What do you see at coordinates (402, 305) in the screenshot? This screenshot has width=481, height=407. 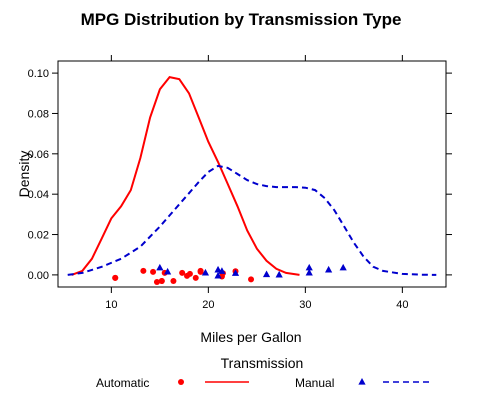 I see `x-tick-label-40: 40` at bounding box center [402, 305].